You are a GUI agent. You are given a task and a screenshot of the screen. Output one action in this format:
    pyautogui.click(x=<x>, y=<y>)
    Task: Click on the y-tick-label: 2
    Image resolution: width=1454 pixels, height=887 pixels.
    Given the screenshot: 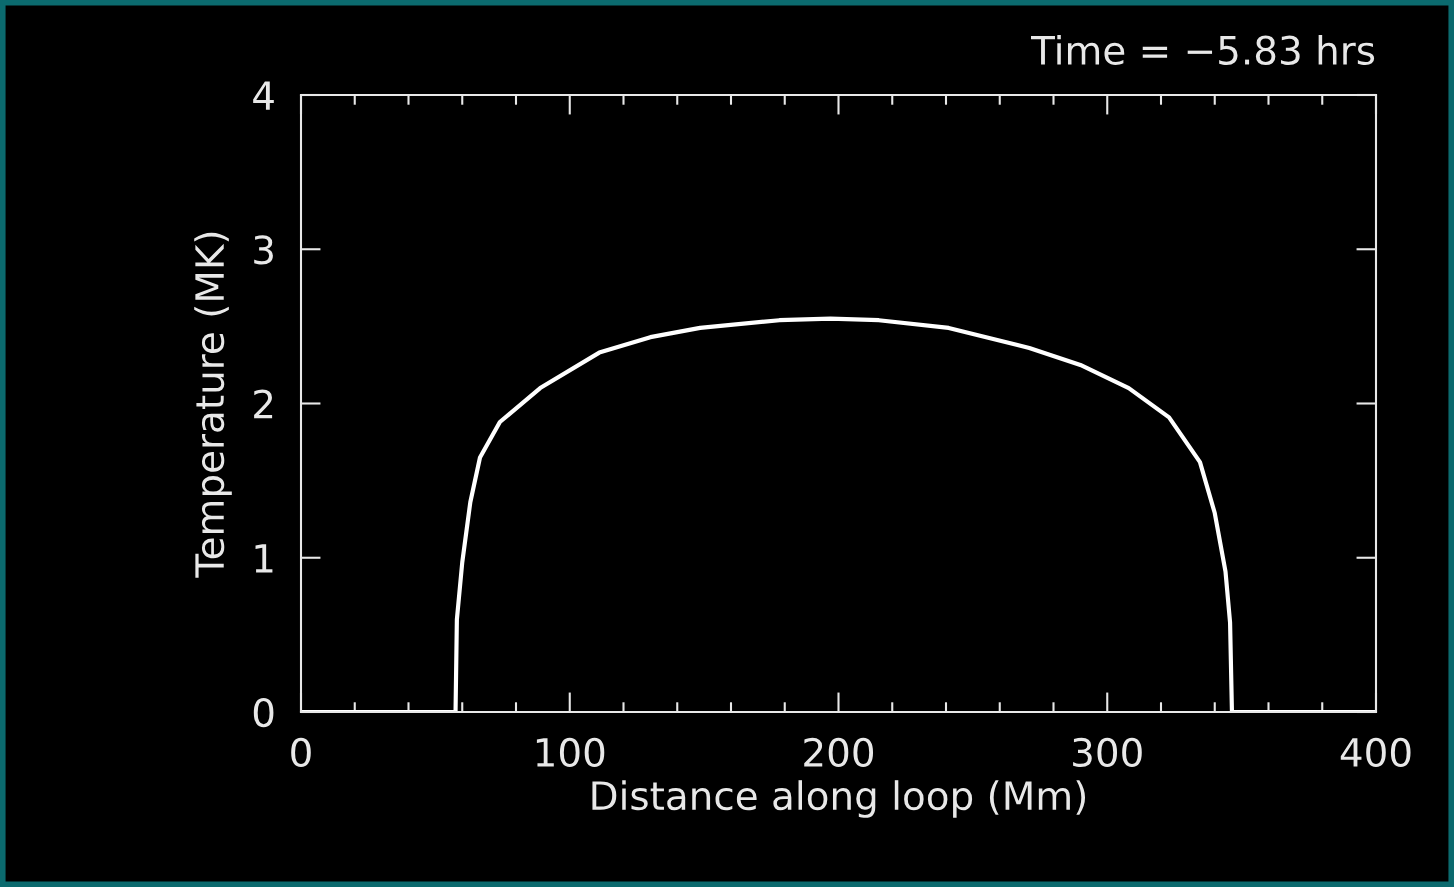 What is the action you would take?
    pyautogui.click(x=263, y=404)
    